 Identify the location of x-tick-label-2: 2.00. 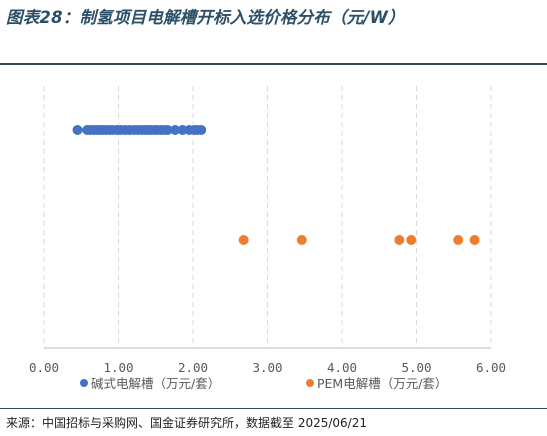
(193, 367).